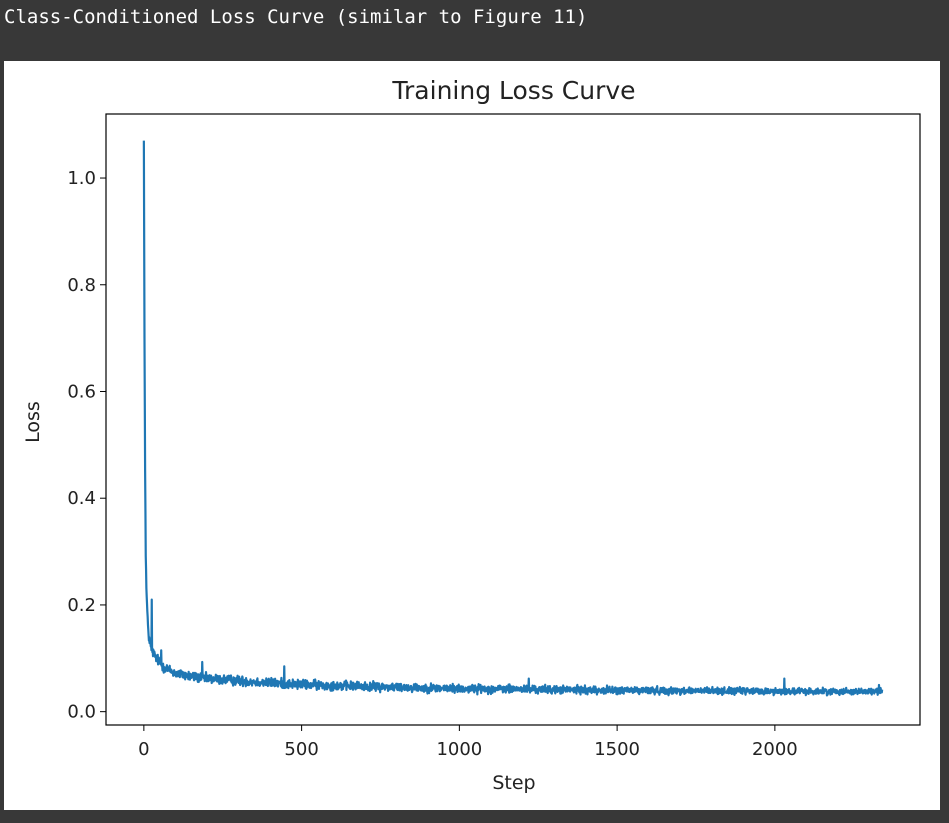  Describe the element at coordinates (81, 605) in the screenshot. I see `y-tick-label: 0.2` at that location.